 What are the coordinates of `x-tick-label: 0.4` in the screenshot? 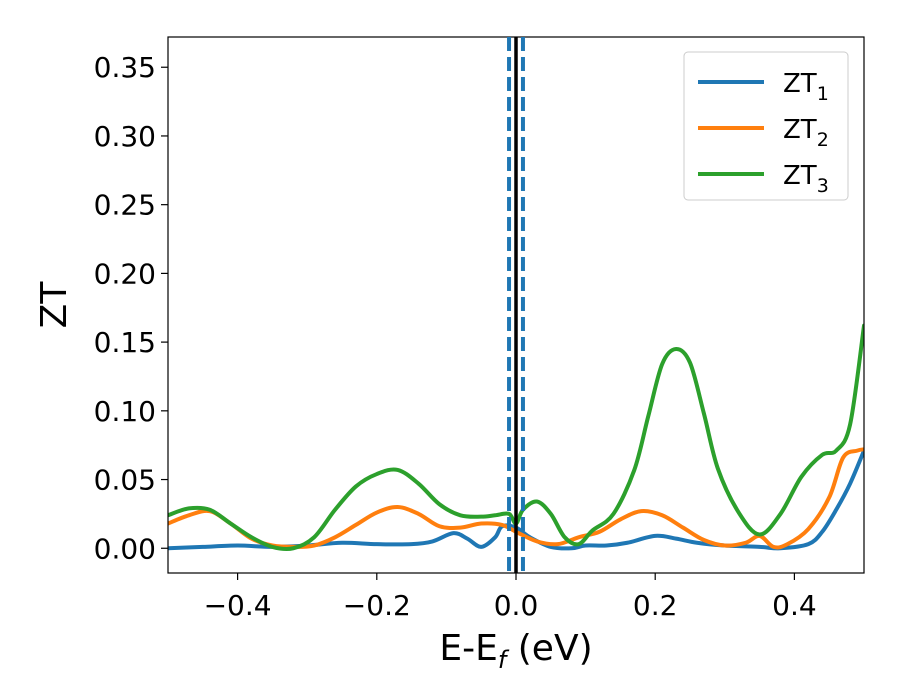 It's located at (794, 605).